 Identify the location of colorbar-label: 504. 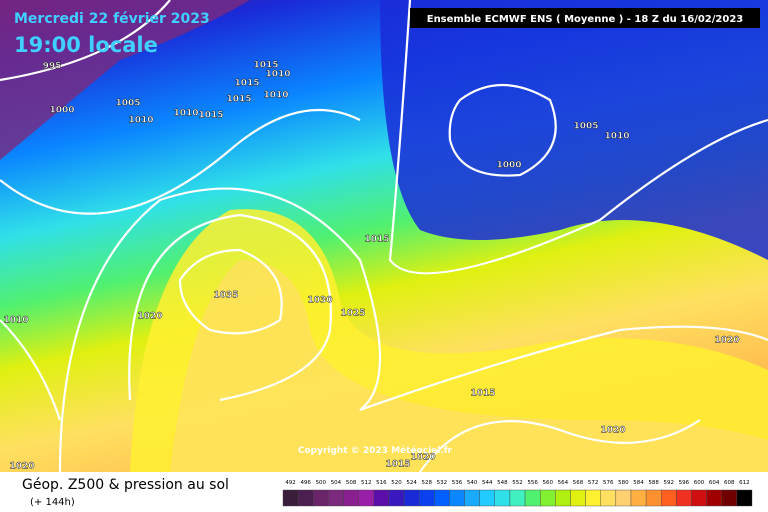
(336, 483).